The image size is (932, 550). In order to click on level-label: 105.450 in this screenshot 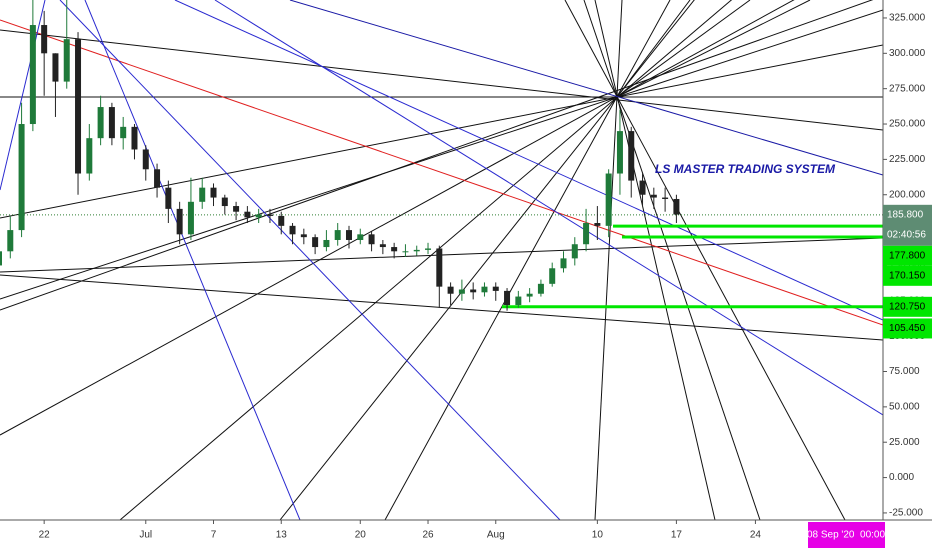, I will do `click(907, 328)`.